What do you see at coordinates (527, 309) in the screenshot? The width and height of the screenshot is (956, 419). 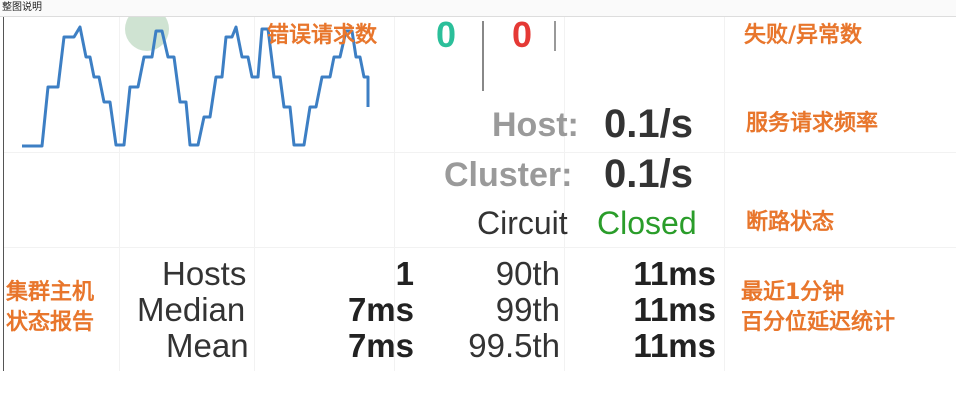 I see `p99-label: 99th` at bounding box center [527, 309].